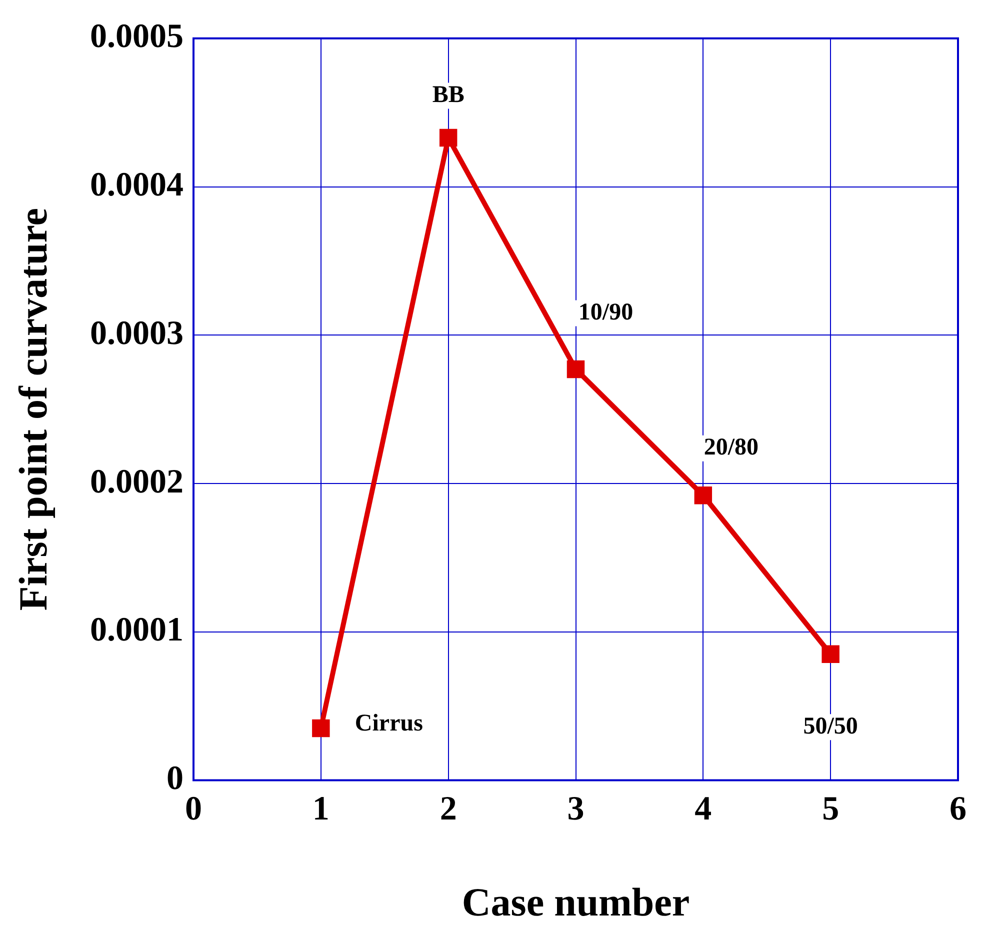 This screenshot has height=944, width=989. What do you see at coordinates (137, 333) in the screenshot?
I see `y-tick-label: 0.0003` at bounding box center [137, 333].